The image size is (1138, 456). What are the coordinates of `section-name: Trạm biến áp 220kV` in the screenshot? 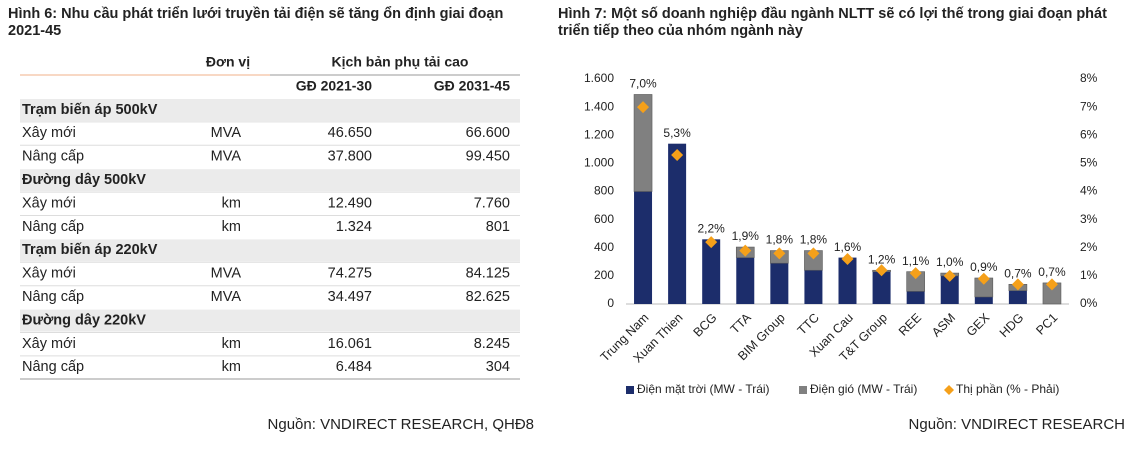 It's located at (90, 250).